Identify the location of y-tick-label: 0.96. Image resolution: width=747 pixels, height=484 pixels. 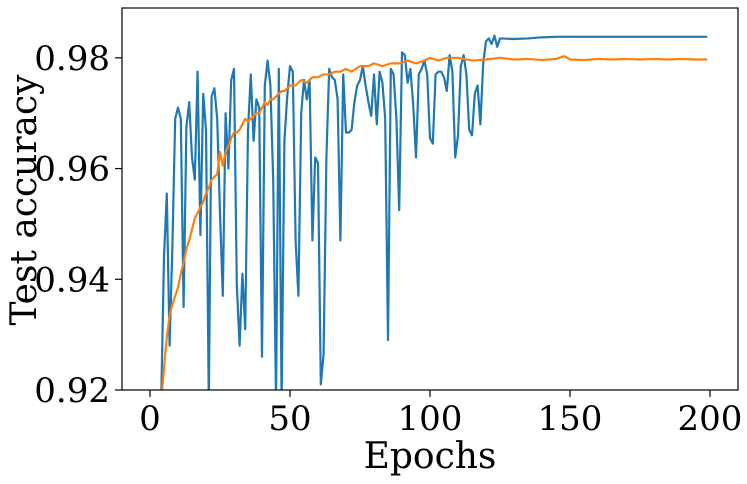
(72, 170).